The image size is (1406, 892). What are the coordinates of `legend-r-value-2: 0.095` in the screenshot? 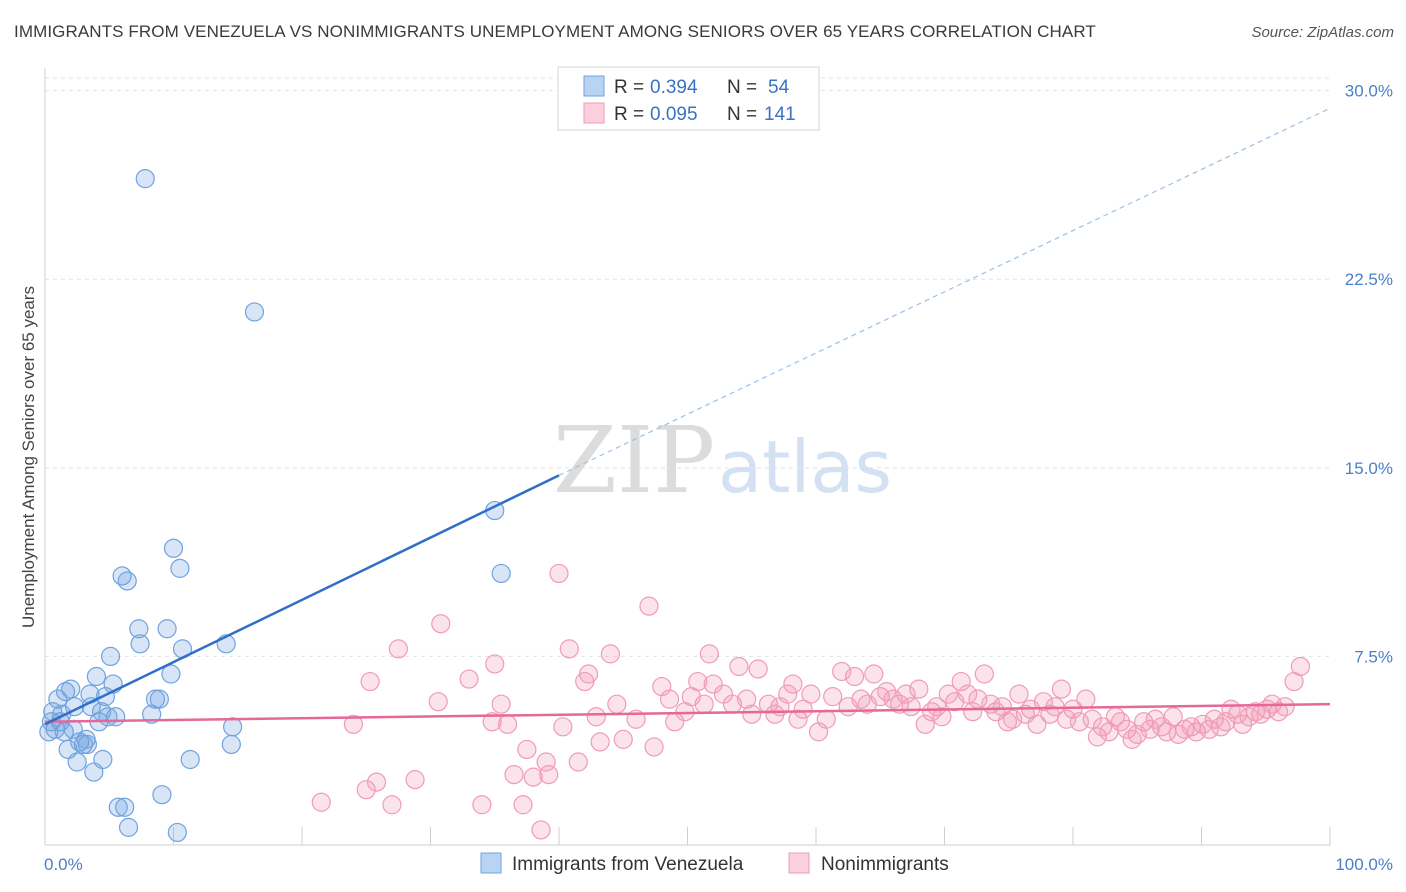 It's located at (674, 114).